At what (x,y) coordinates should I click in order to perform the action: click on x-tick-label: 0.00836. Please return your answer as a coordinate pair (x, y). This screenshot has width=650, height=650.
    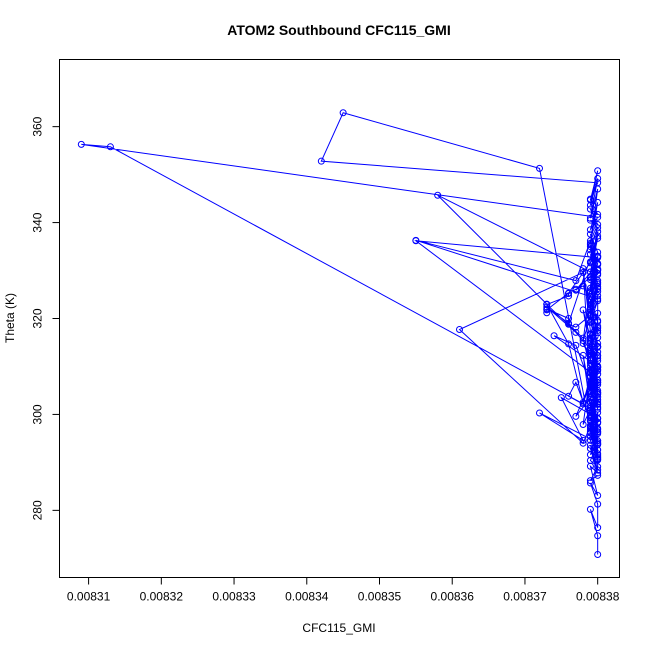
    Looking at the image, I should click on (453, 597).